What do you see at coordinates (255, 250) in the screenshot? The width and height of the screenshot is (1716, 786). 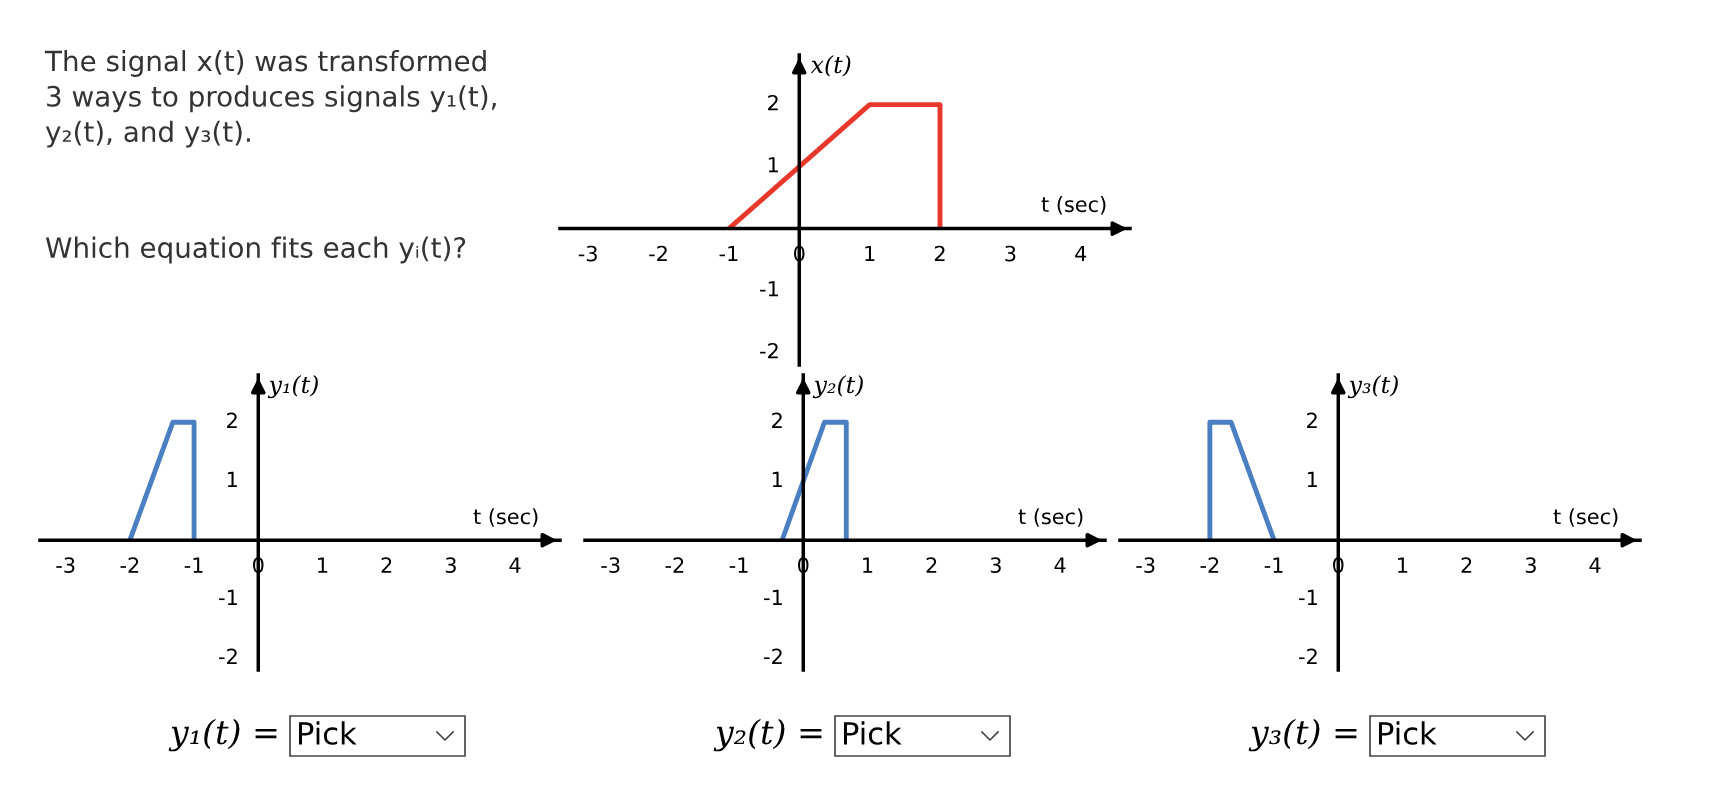 I see `text: Which equation fits each yᵢ(t)?` at bounding box center [255, 250].